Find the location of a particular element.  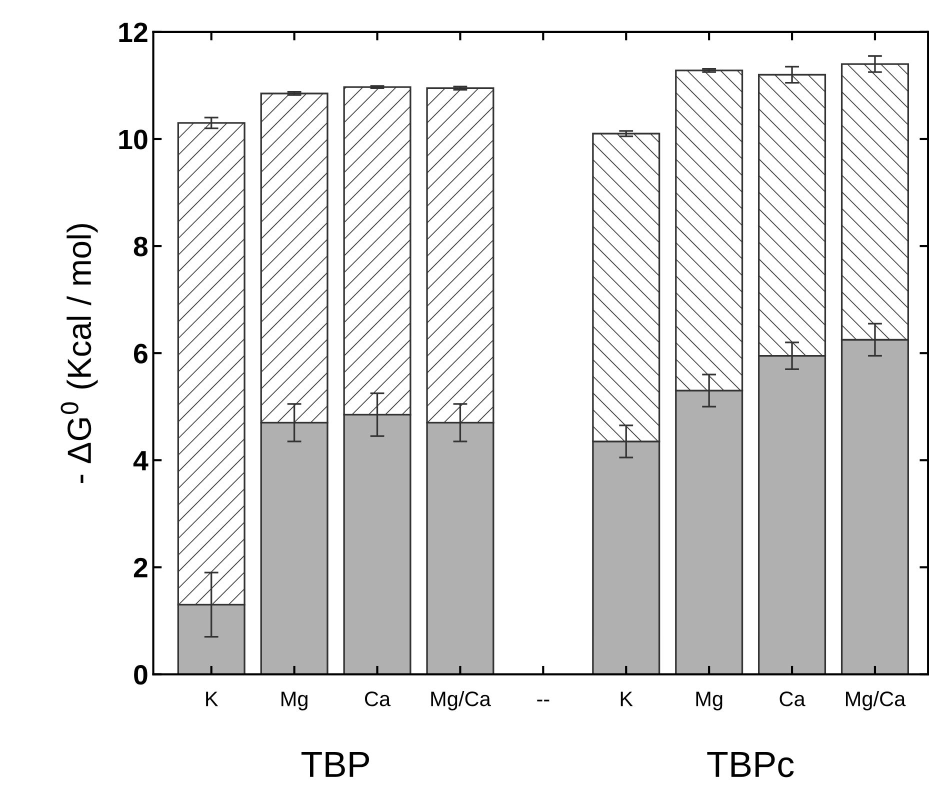

y-tick-label: 4 is located at coordinates (140, 460).